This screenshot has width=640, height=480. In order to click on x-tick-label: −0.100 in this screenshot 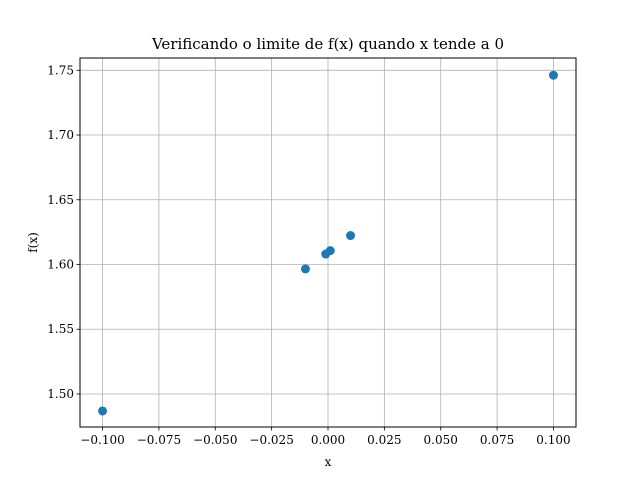, I will do `click(102, 440)`.